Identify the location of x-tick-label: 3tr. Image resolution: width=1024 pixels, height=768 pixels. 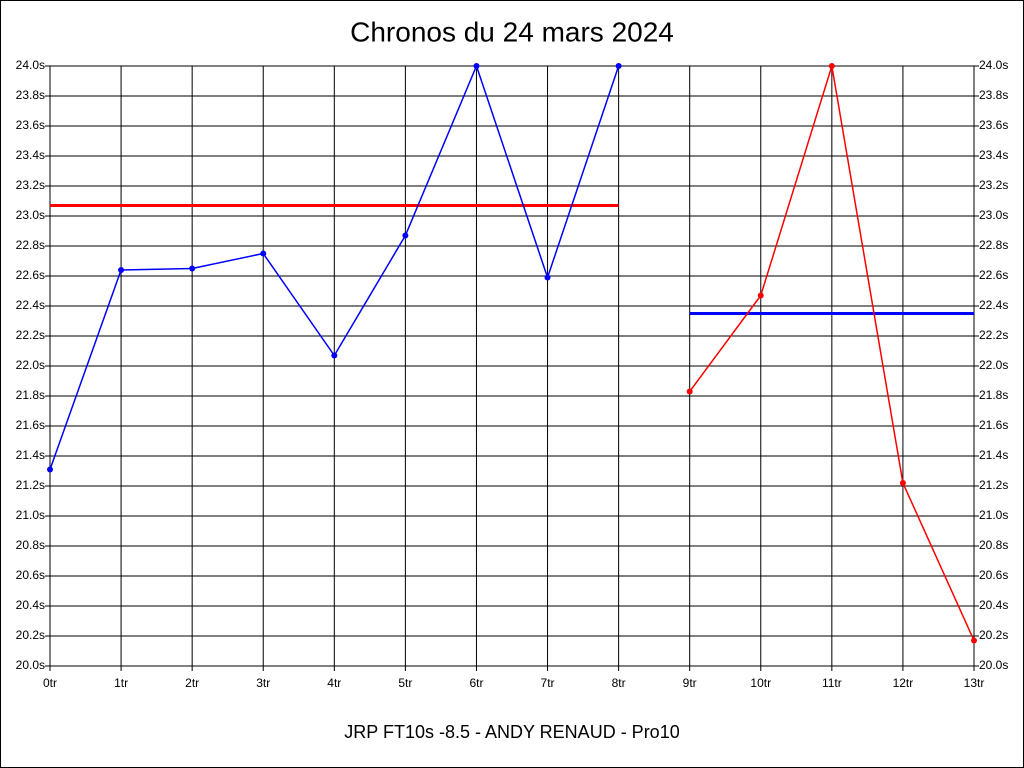
(263, 683).